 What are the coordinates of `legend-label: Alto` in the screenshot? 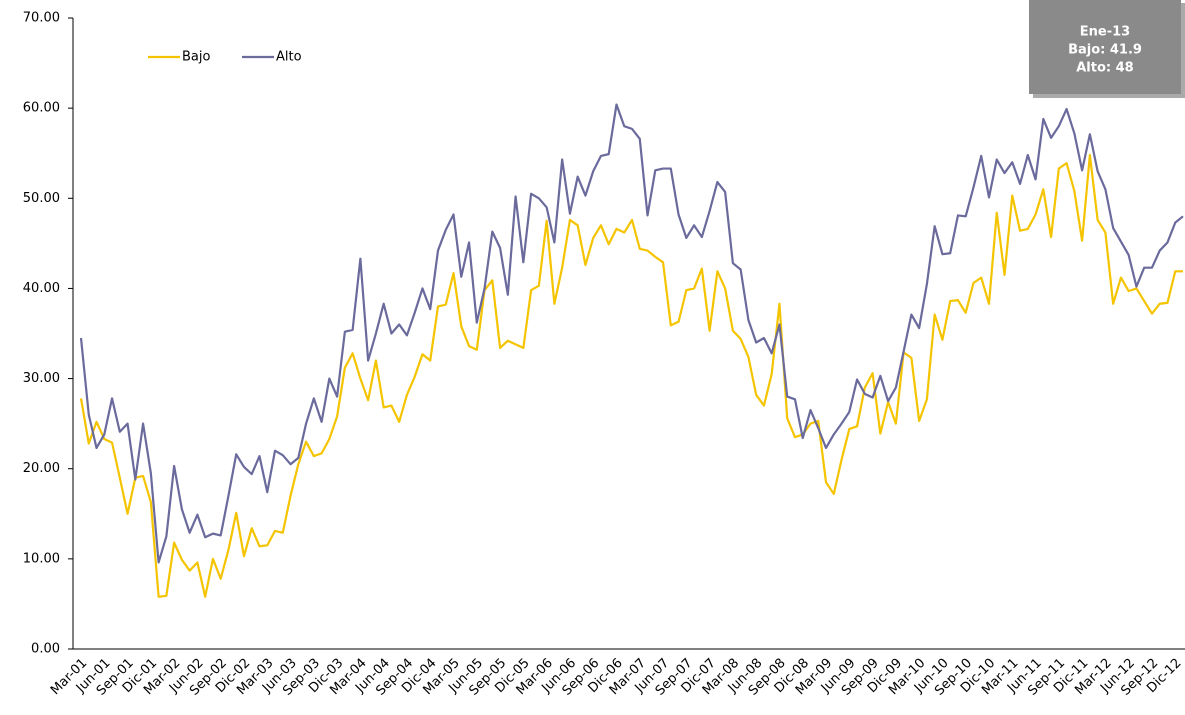 It's located at (289, 57).